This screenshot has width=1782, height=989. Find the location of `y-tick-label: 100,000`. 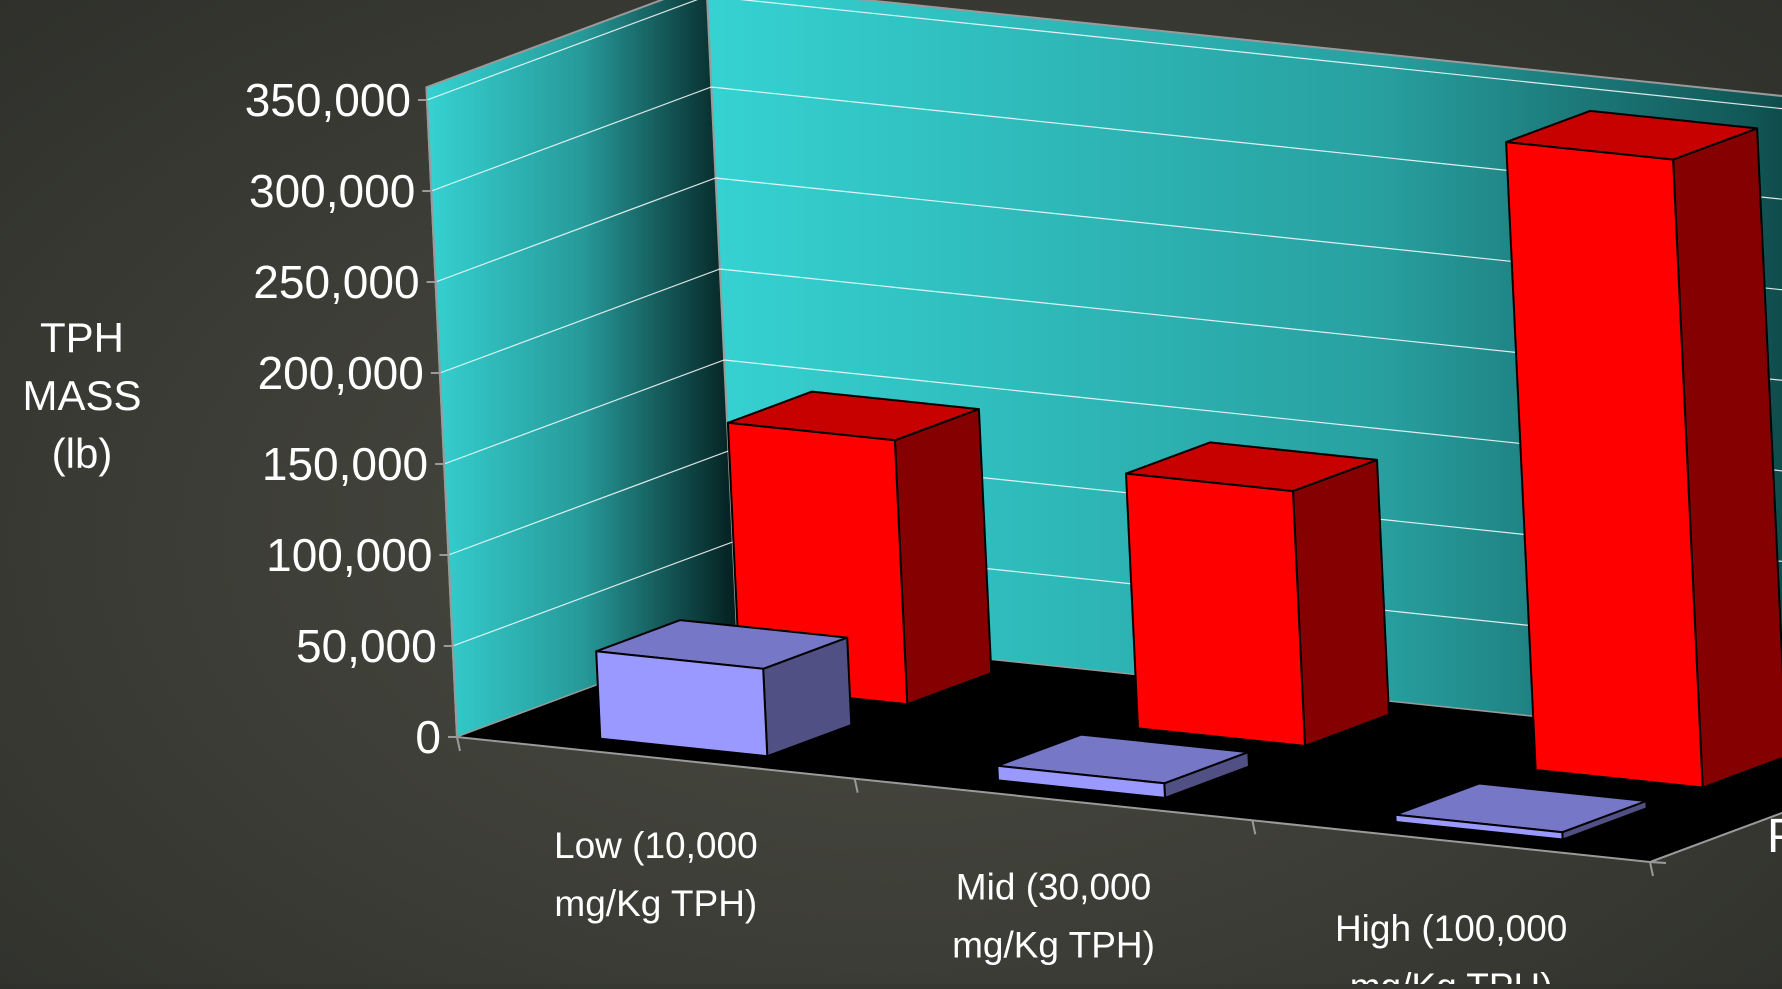

y-tick-label: 100,000 is located at coordinates (349, 555).